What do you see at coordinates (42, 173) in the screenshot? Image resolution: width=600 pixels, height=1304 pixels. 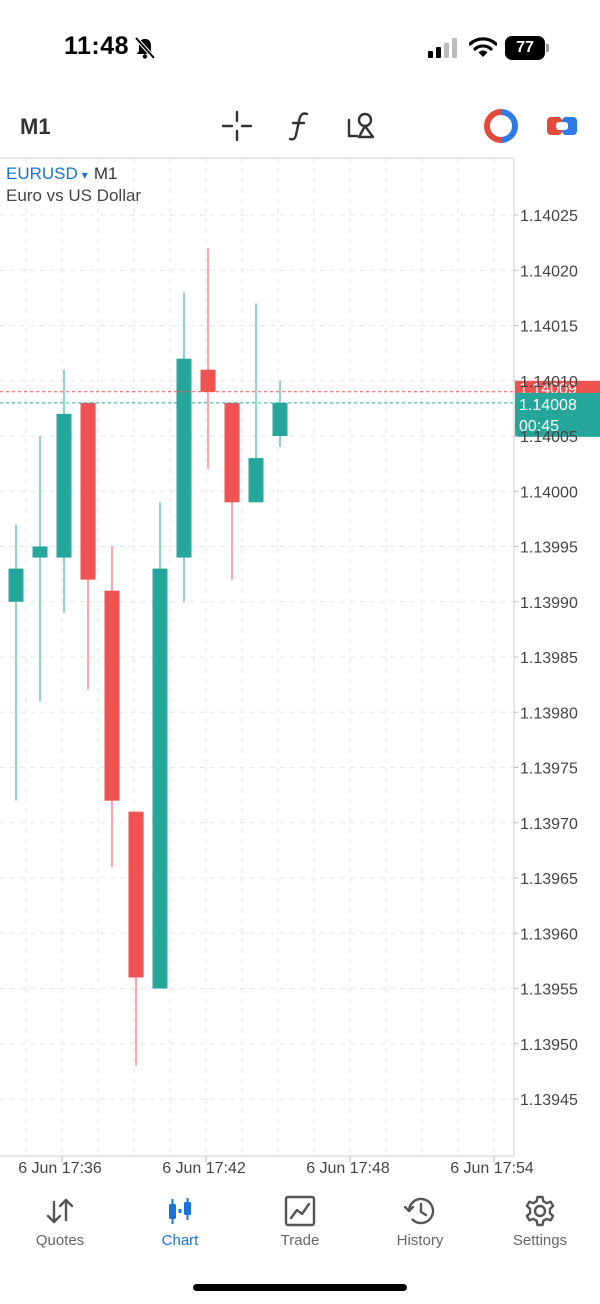 I see `symbol-name: EURUSD` at bounding box center [42, 173].